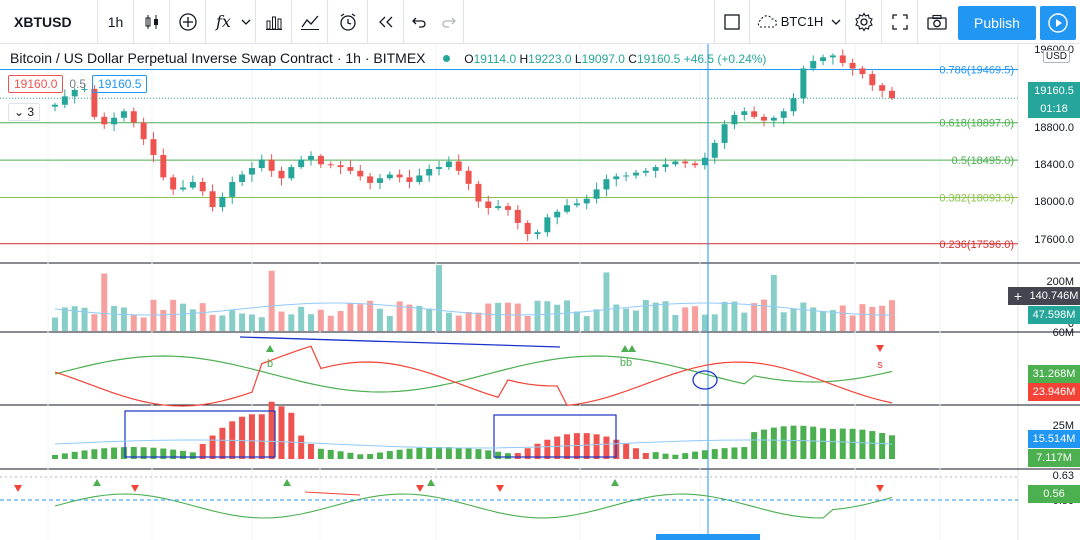 This screenshot has height=540, width=1080. Describe the element at coordinates (231, 22) in the screenshot. I see `indicators-button: fx` at that location.